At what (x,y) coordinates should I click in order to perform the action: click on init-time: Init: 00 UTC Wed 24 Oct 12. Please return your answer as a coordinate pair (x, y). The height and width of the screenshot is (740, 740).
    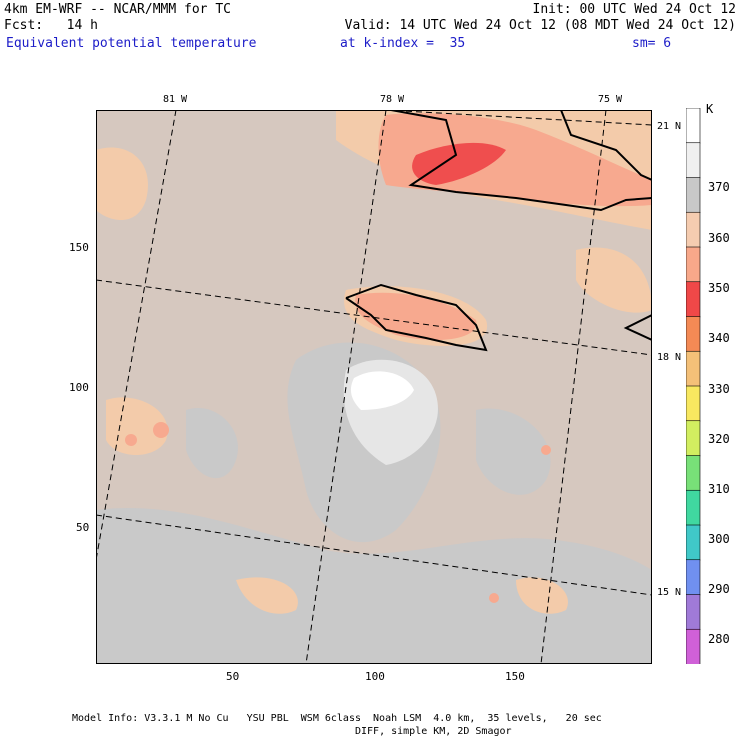
    Looking at the image, I should click on (634, 9).